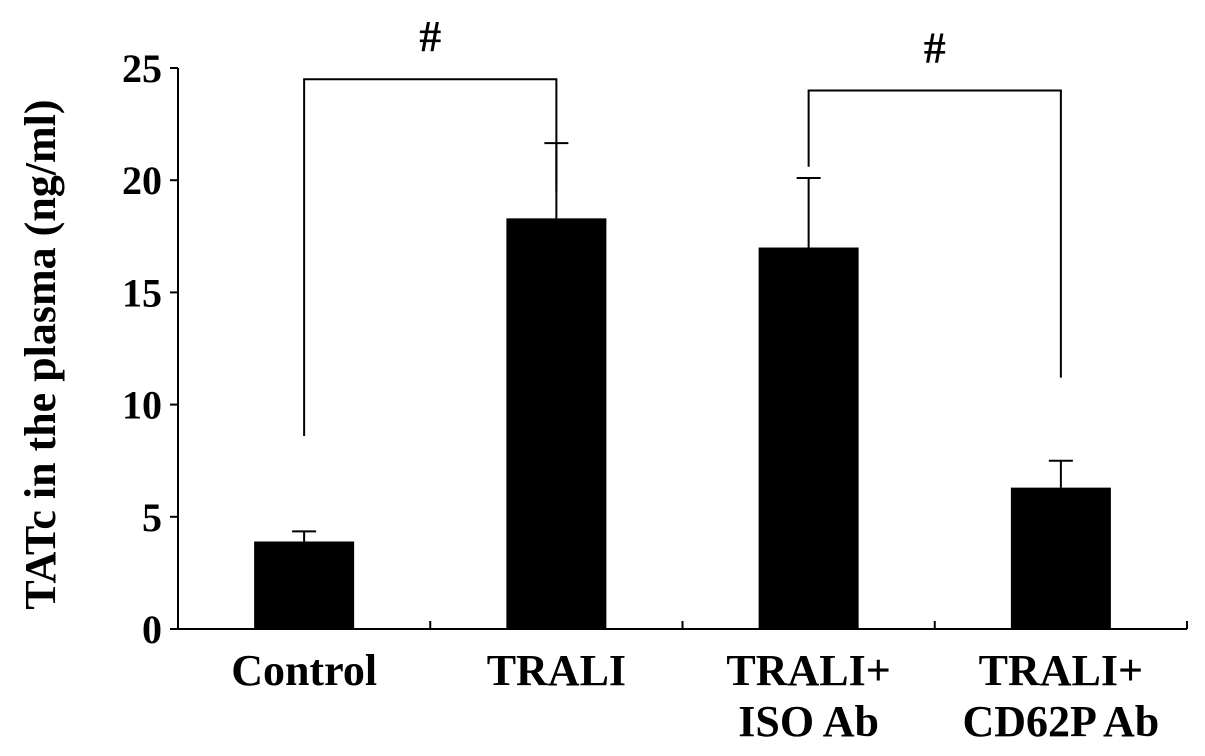 Image resolution: width=1205 pixels, height=756 pixels. I want to click on y-tick-label: 0, so click(152, 629).